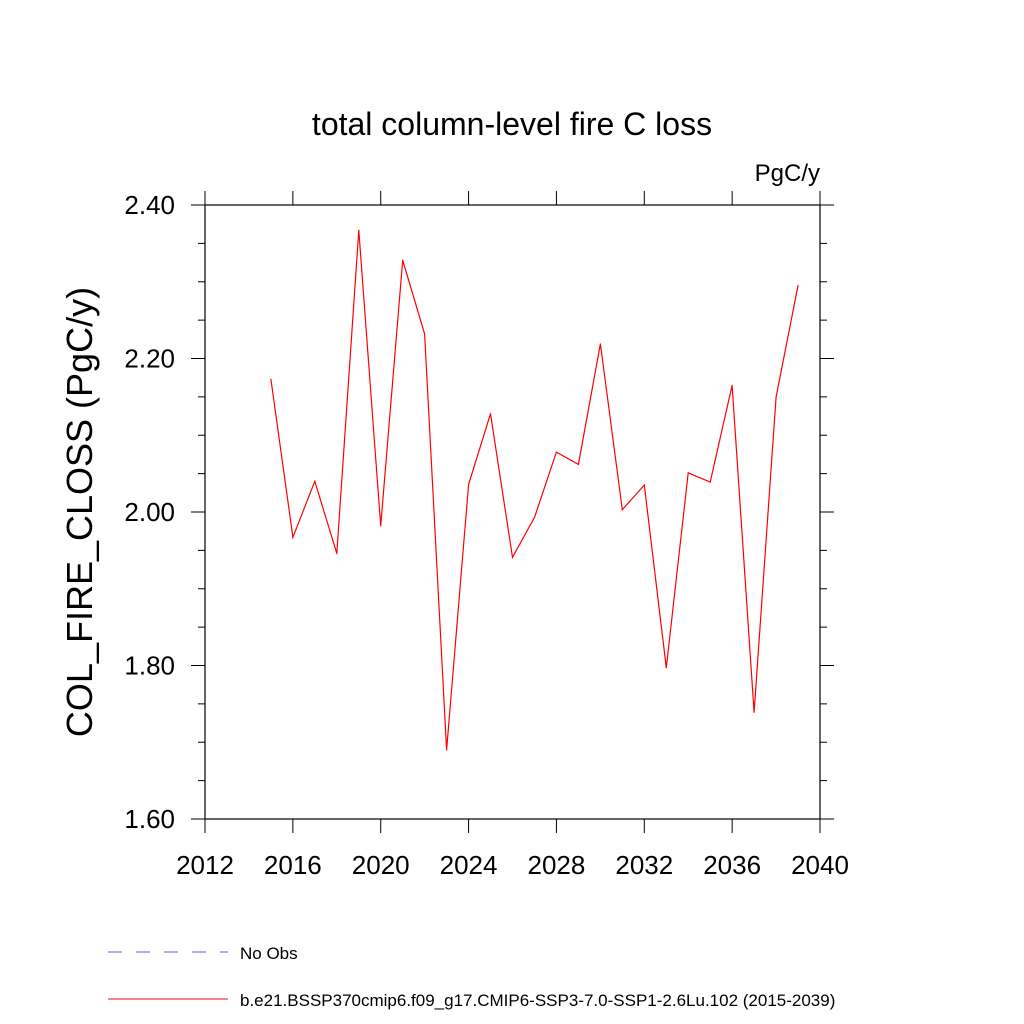 This screenshot has height=1024, width=1024. I want to click on x-tick-label: 2040, so click(820, 865).